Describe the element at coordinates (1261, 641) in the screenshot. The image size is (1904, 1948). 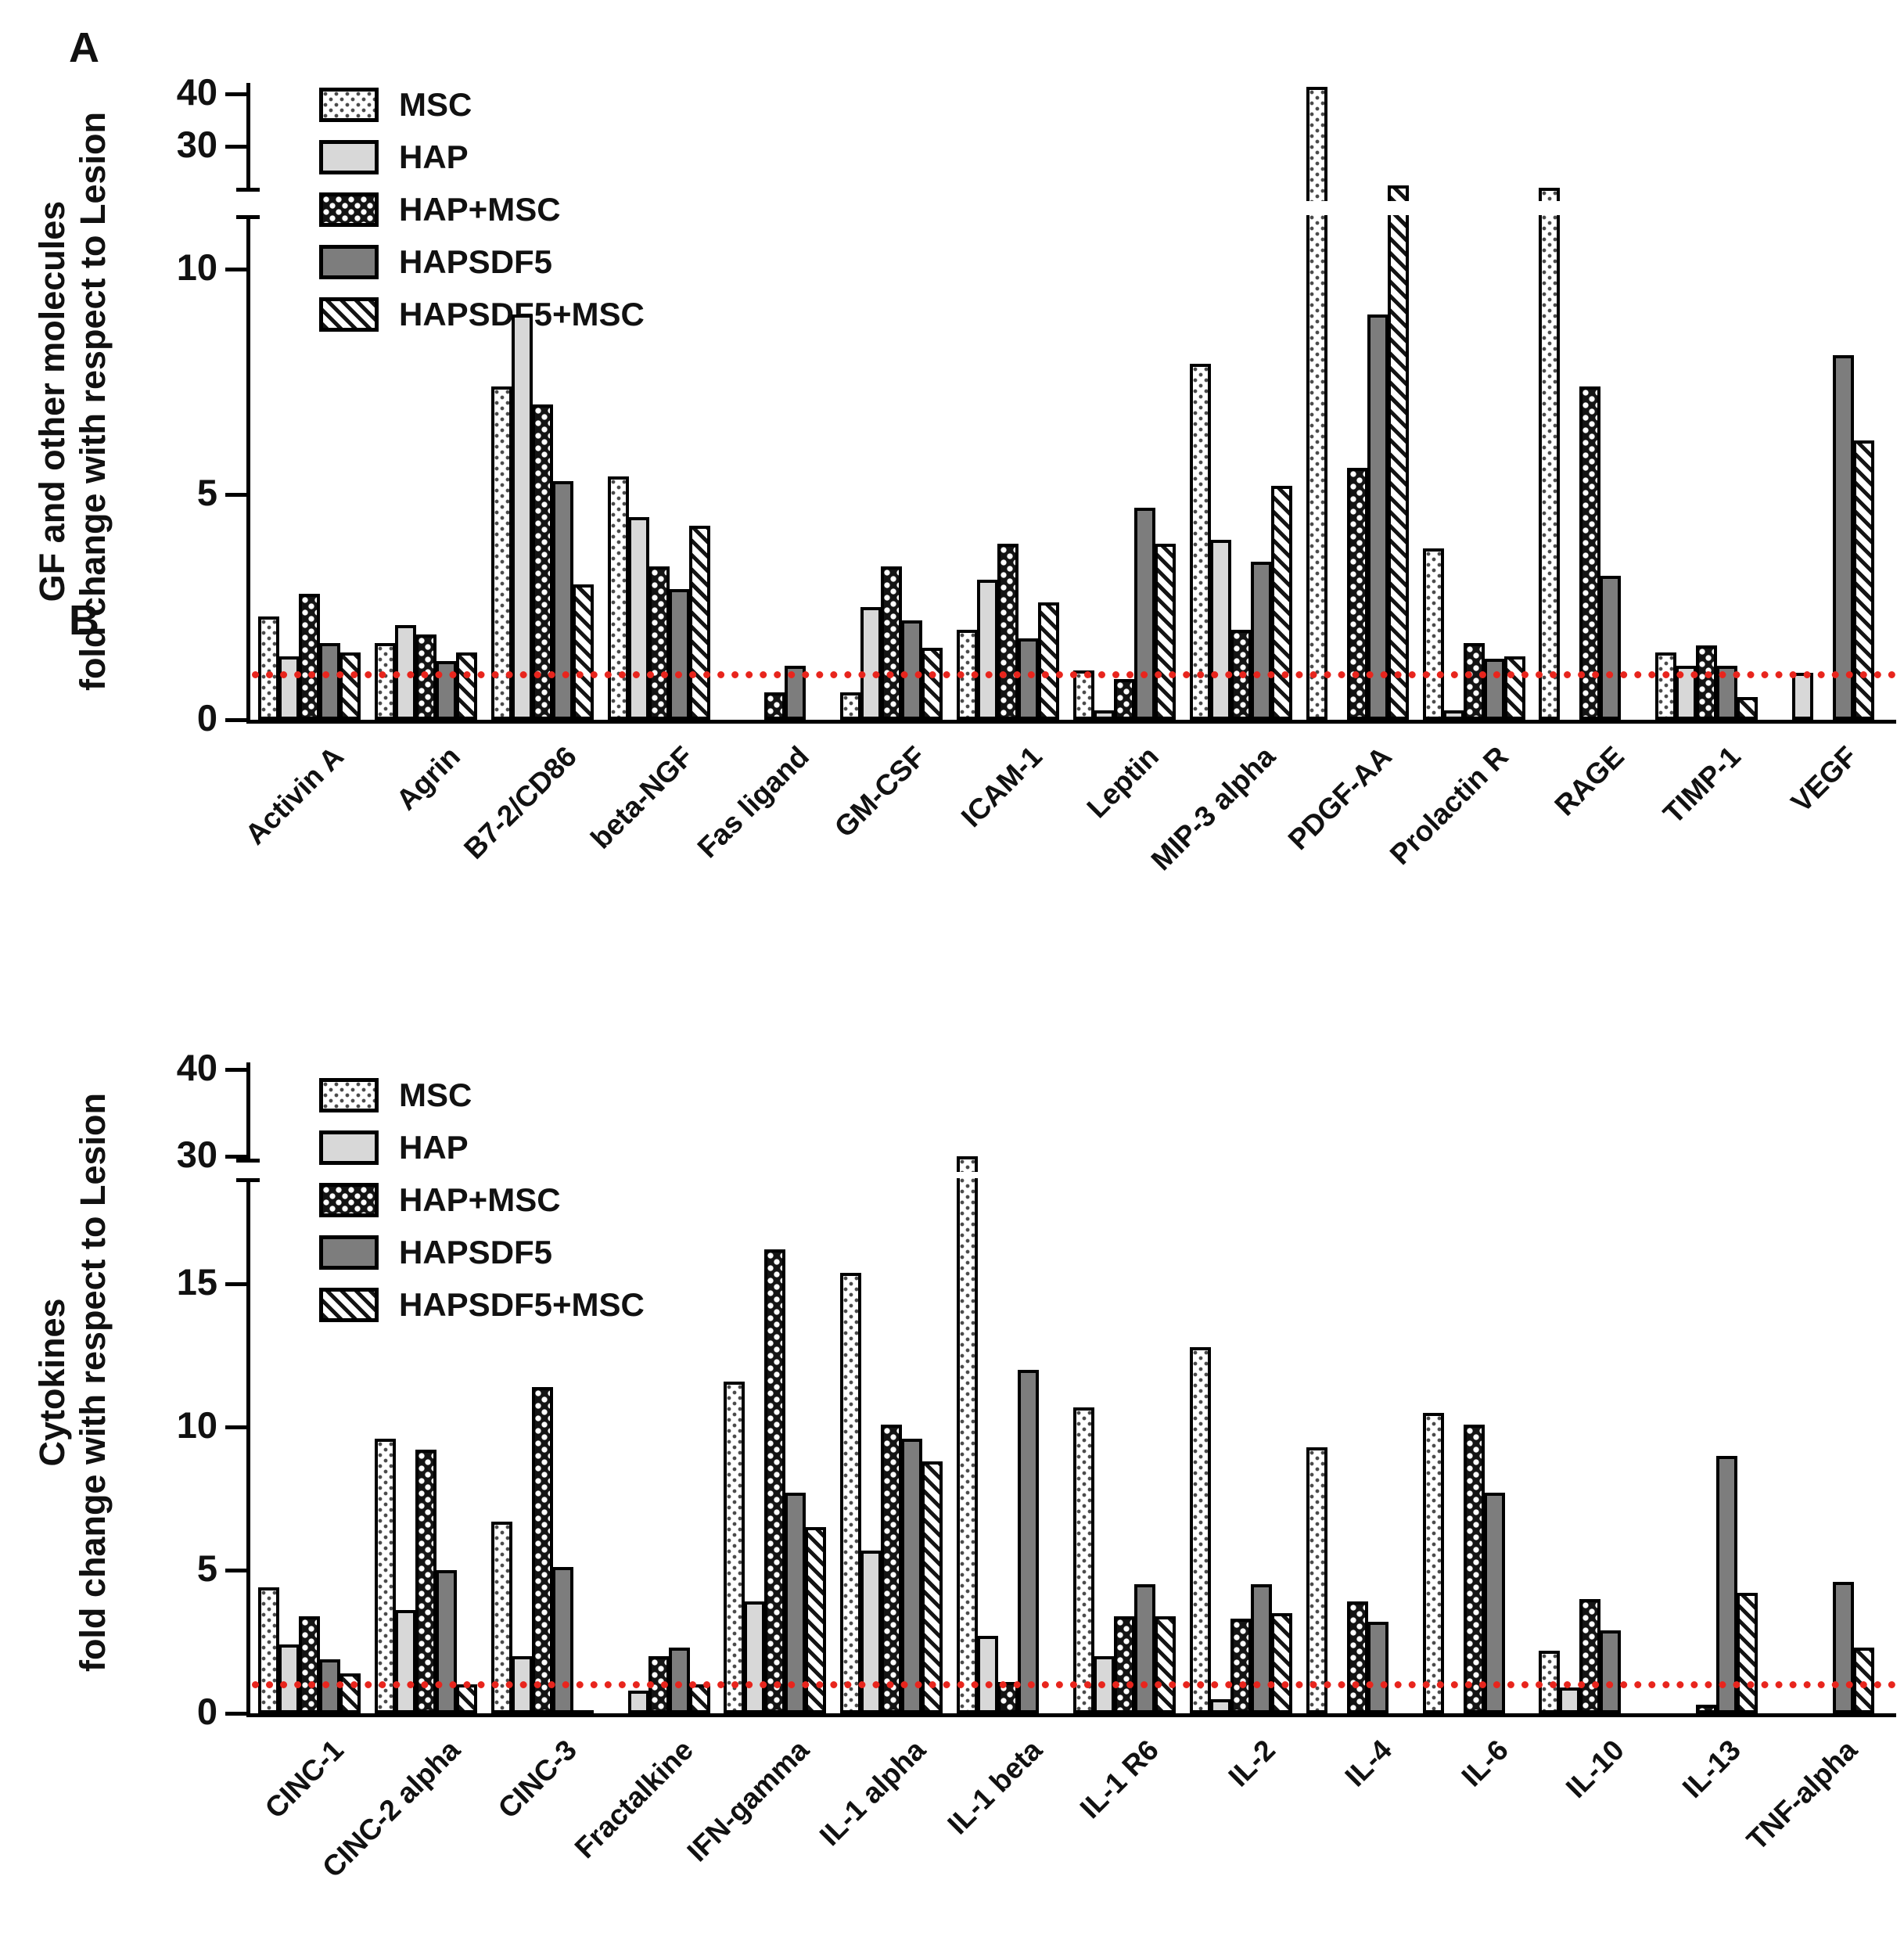
I see `bar-HAPSDF5-MIP-3 alpha` at that location.